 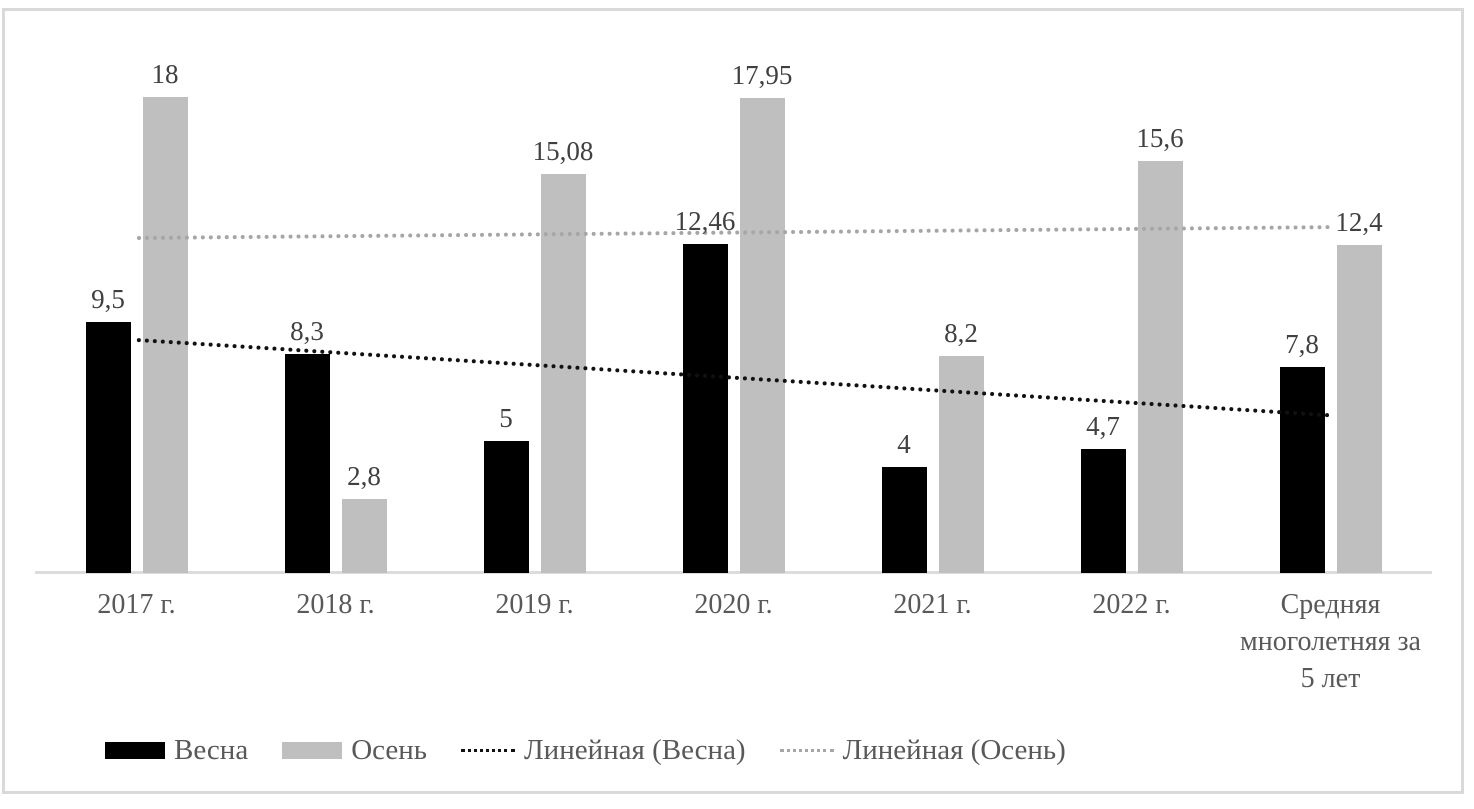 I want to click on value-label-autumn-0: 18, so click(x=165, y=74).